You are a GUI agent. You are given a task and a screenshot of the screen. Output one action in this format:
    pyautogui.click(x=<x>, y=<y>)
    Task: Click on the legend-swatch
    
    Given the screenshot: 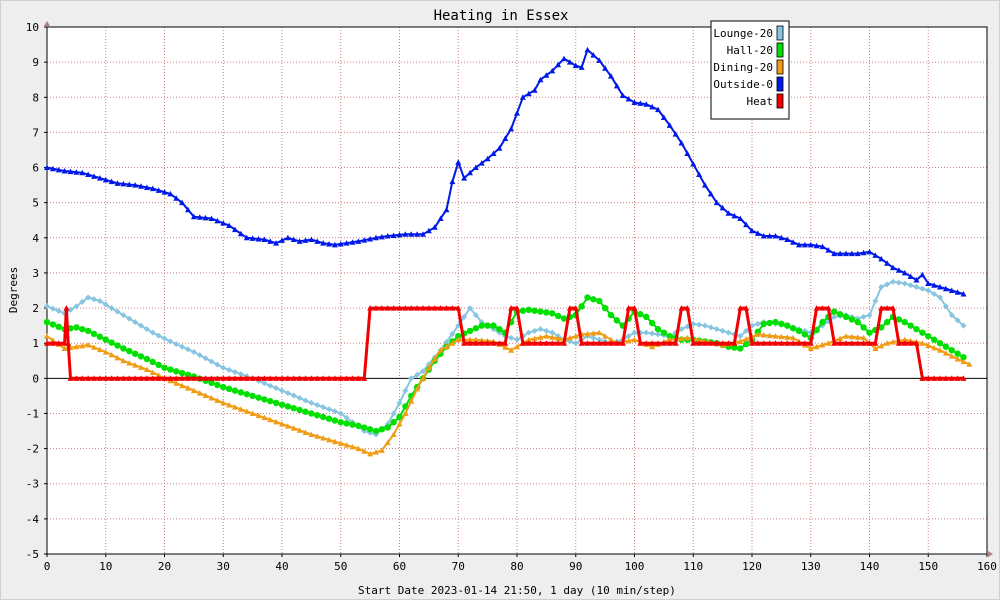 What is the action you would take?
    pyautogui.click(x=780, y=33)
    